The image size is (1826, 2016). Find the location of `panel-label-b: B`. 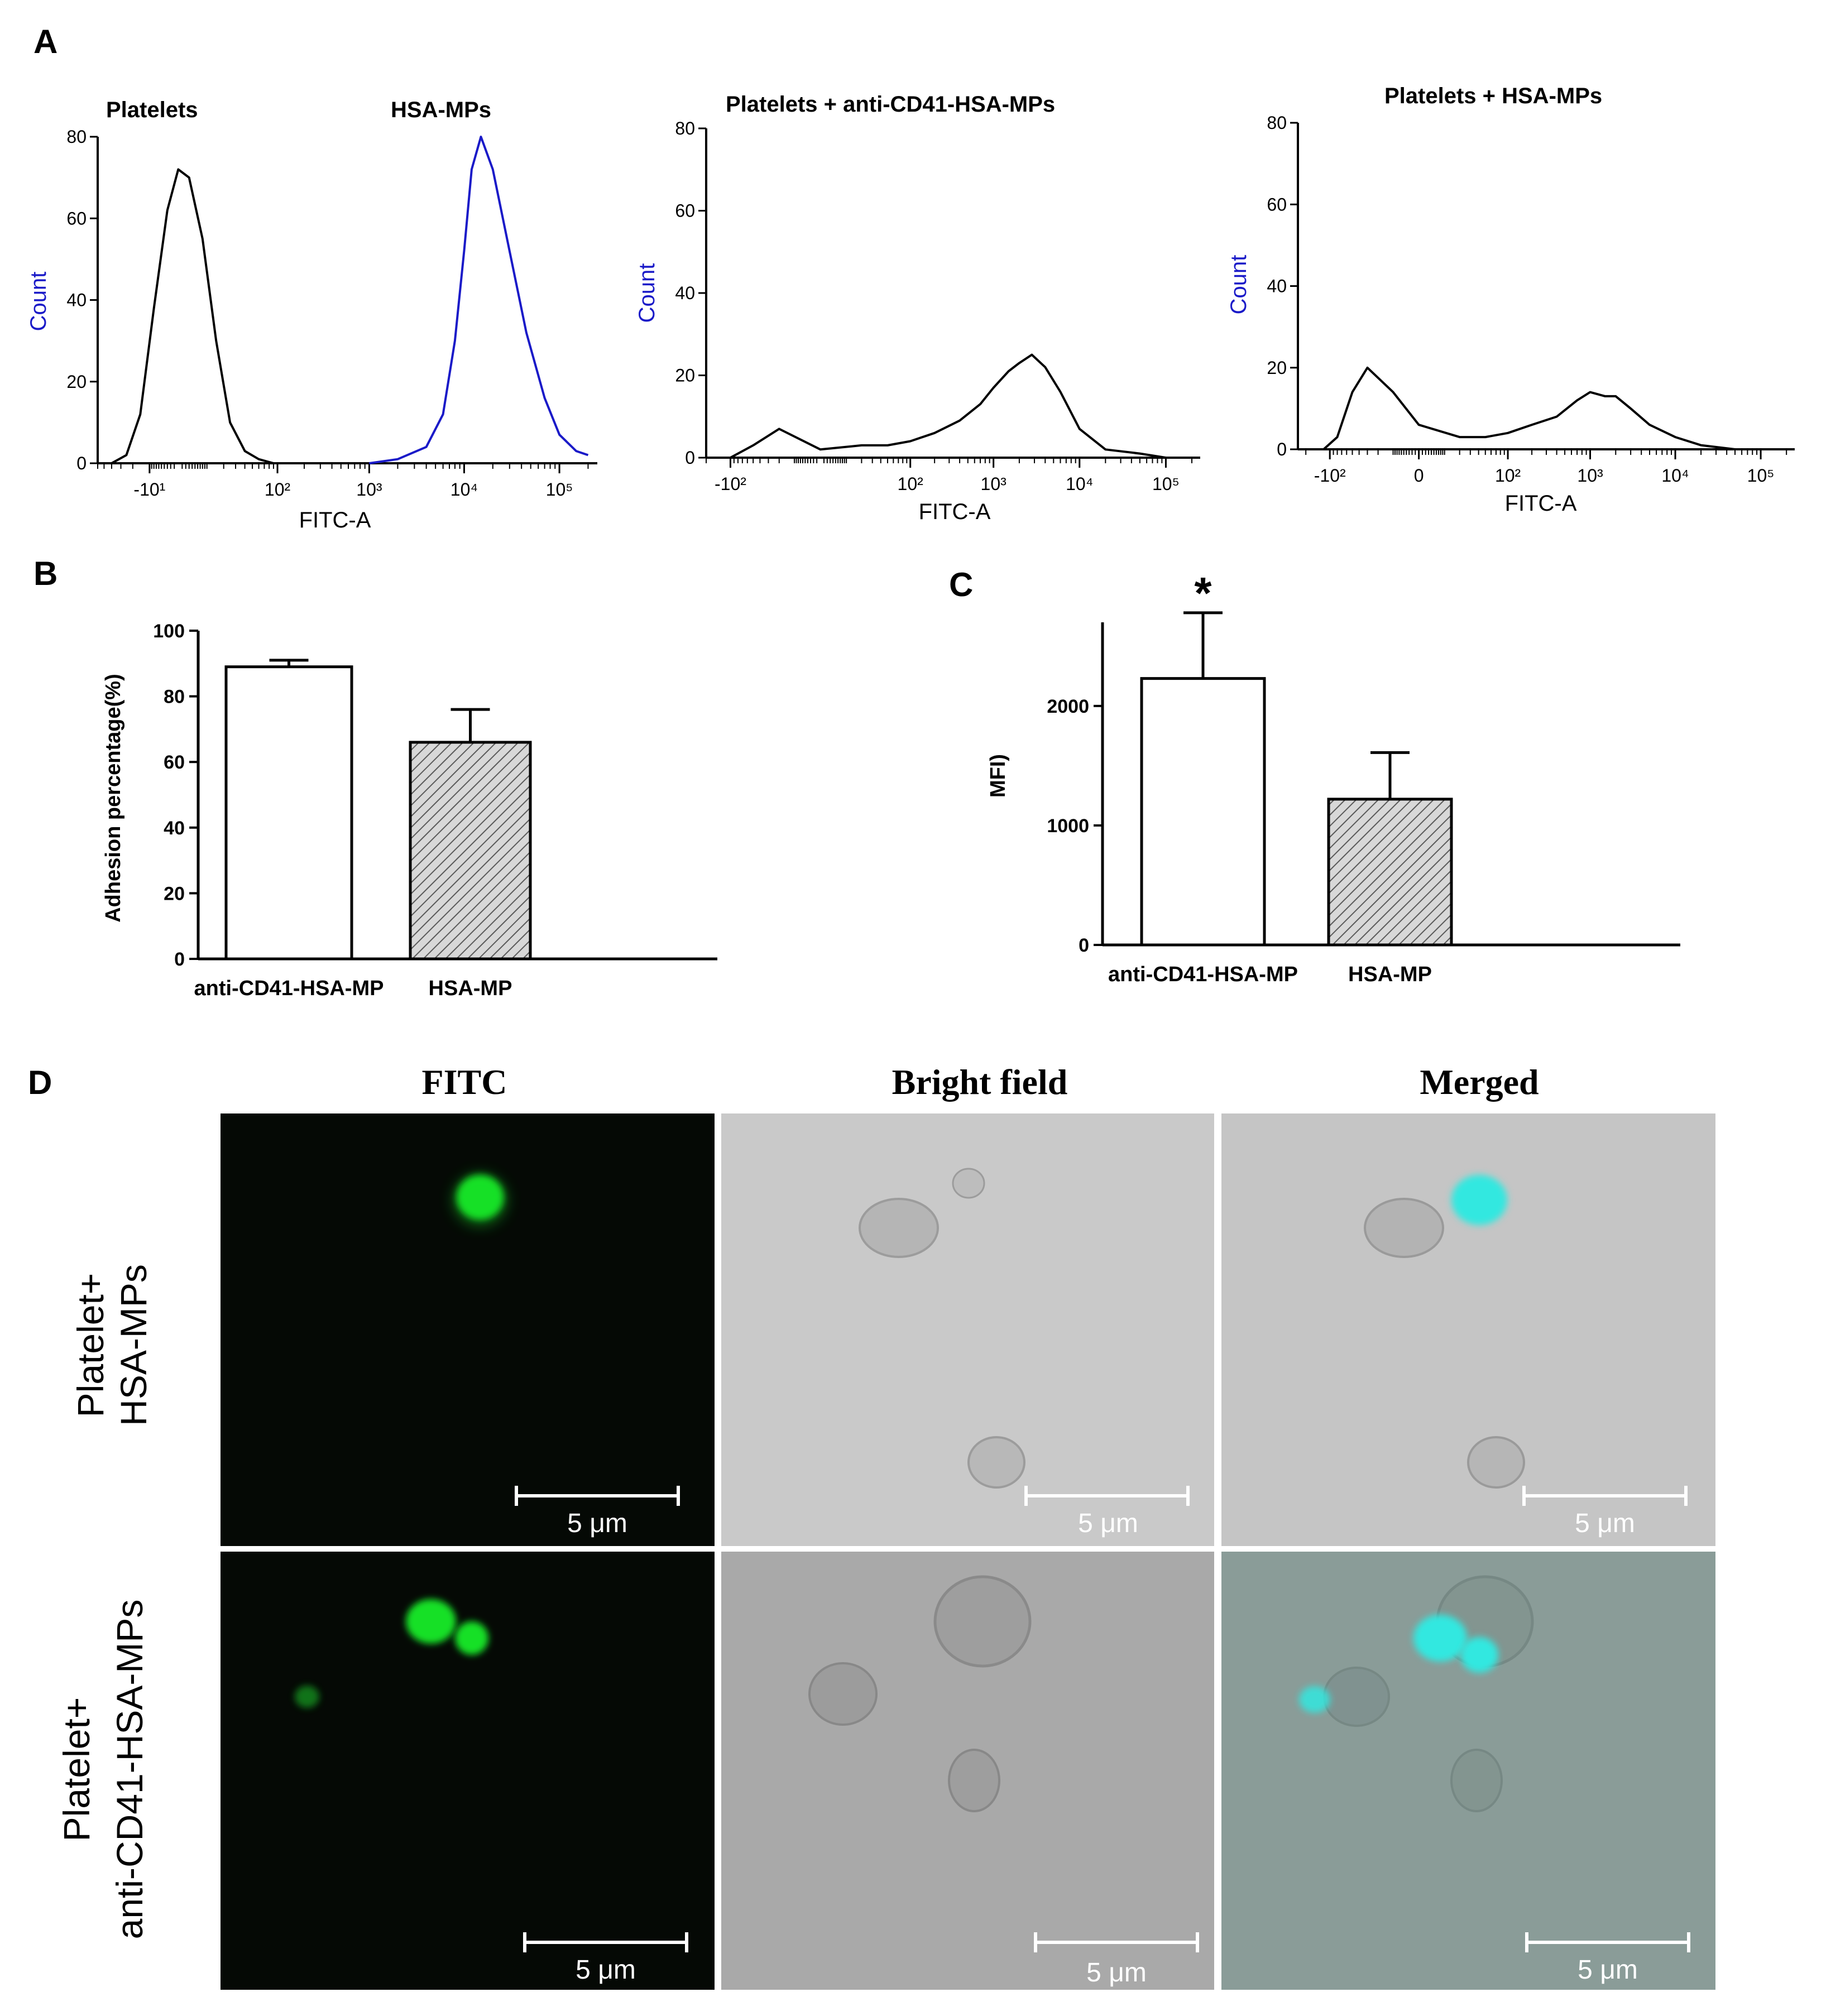

panel-label-b: B is located at coordinates (45, 574).